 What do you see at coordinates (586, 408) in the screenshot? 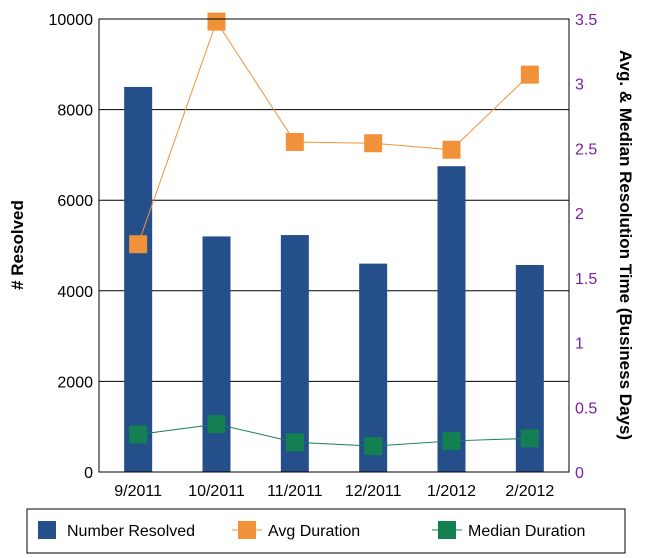
I see `y-right-tick-label: 0.5` at bounding box center [586, 408].